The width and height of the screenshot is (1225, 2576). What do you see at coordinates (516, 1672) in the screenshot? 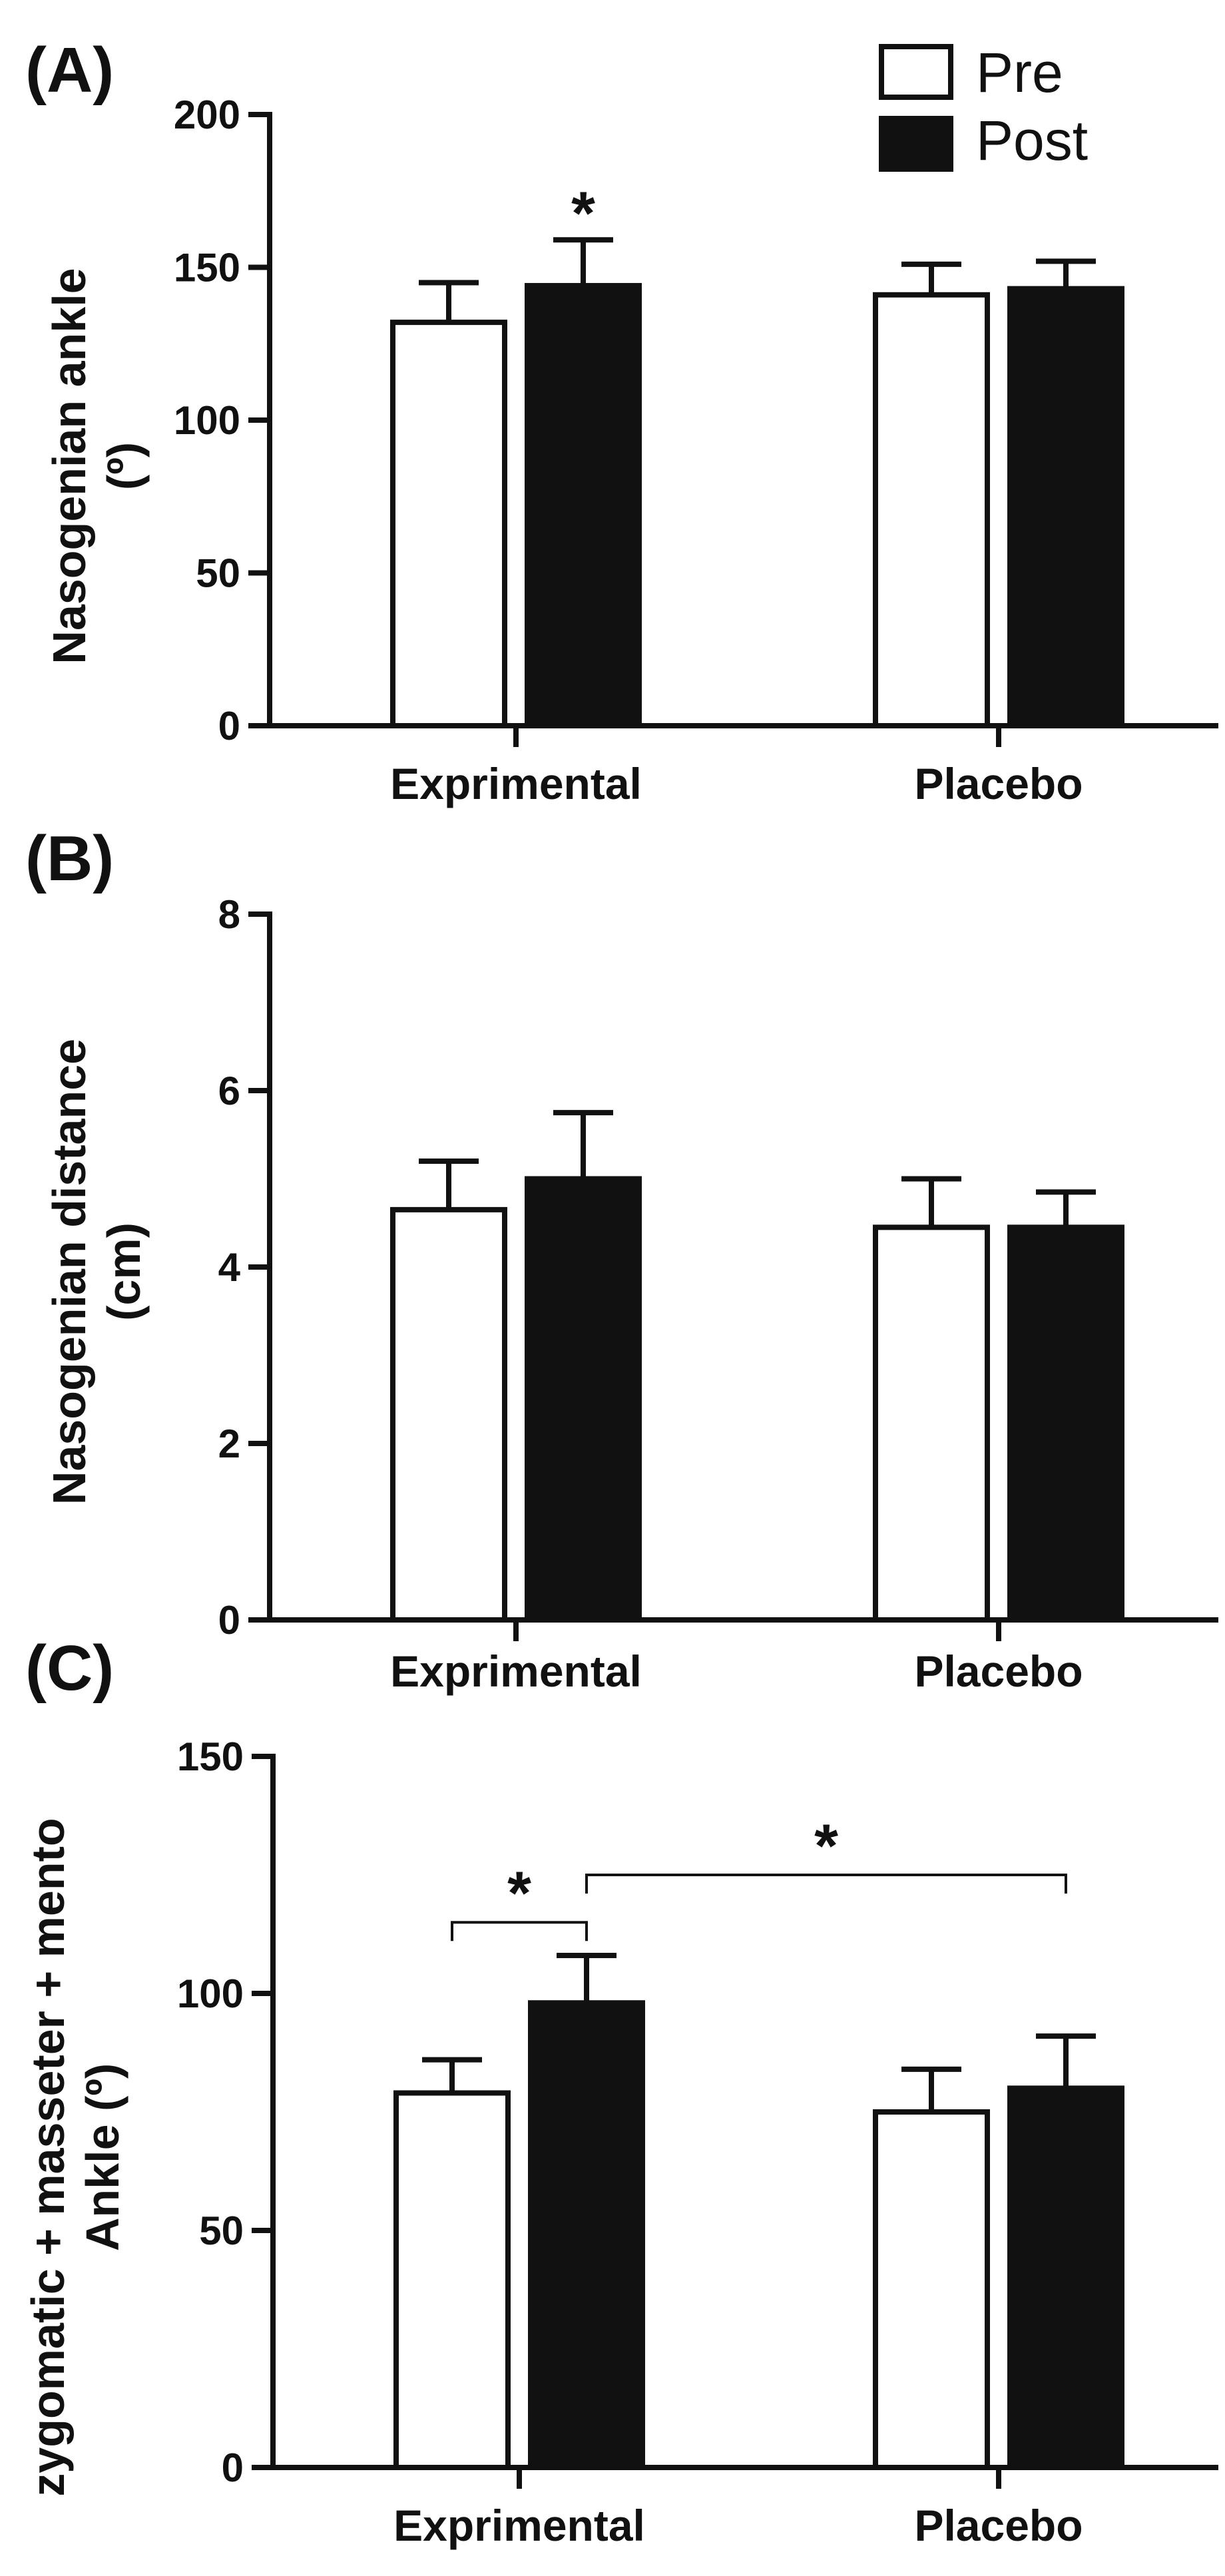
I see `panel-b-category-label-exprimental: Exprimental` at bounding box center [516, 1672].